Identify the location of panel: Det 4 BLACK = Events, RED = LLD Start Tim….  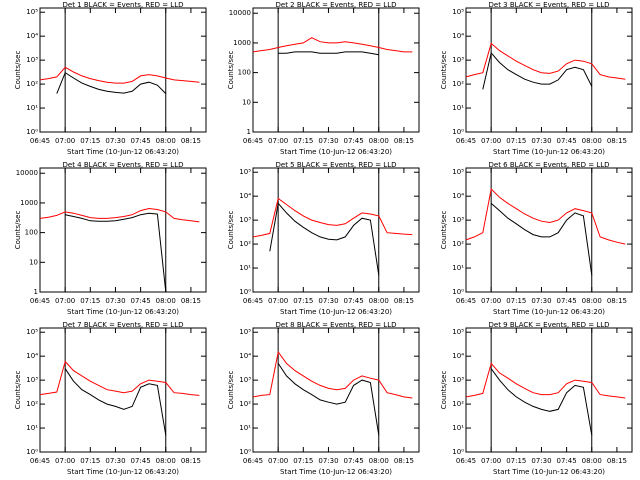
(110, 238).